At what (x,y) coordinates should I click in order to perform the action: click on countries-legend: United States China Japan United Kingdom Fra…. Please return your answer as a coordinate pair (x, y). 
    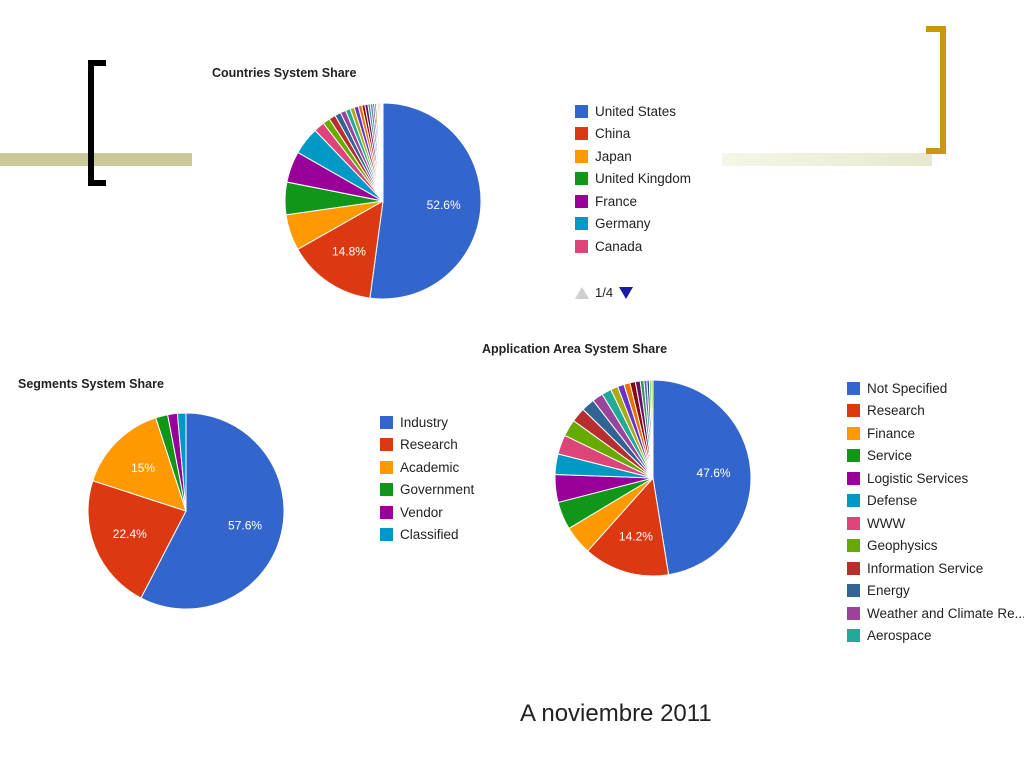
    Looking at the image, I should click on (633, 179).